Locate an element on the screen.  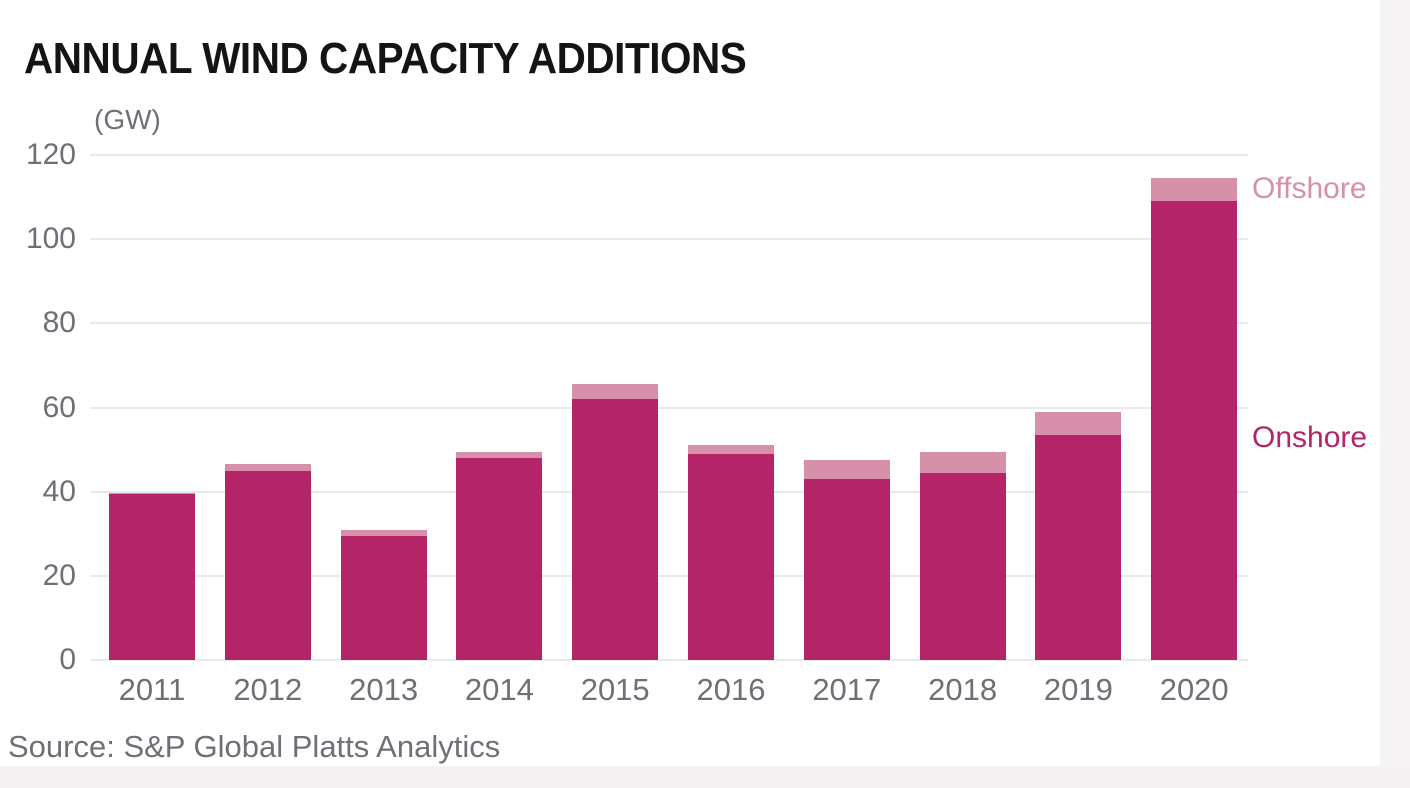
bar-2020-offshore is located at coordinates (1194, 190).